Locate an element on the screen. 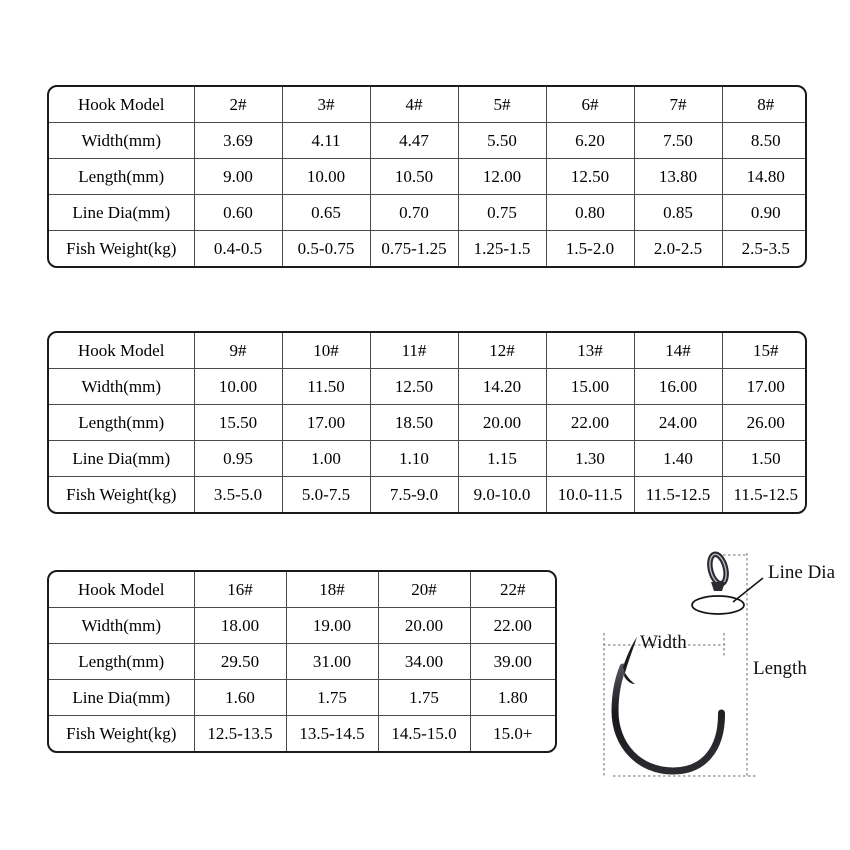 The width and height of the screenshot is (850, 850). hook-eye-joint is located at coordinates (718, 586).